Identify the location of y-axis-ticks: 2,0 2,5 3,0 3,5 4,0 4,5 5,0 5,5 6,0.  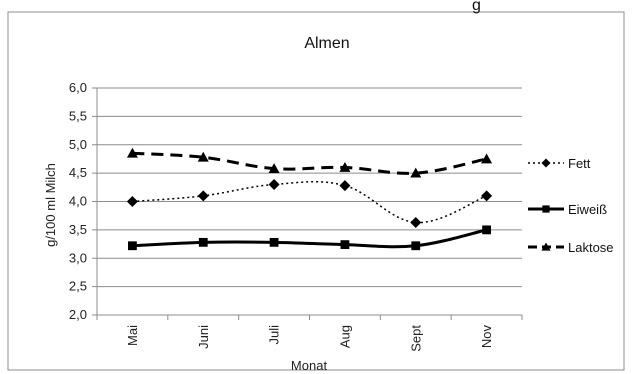
(83, 201).